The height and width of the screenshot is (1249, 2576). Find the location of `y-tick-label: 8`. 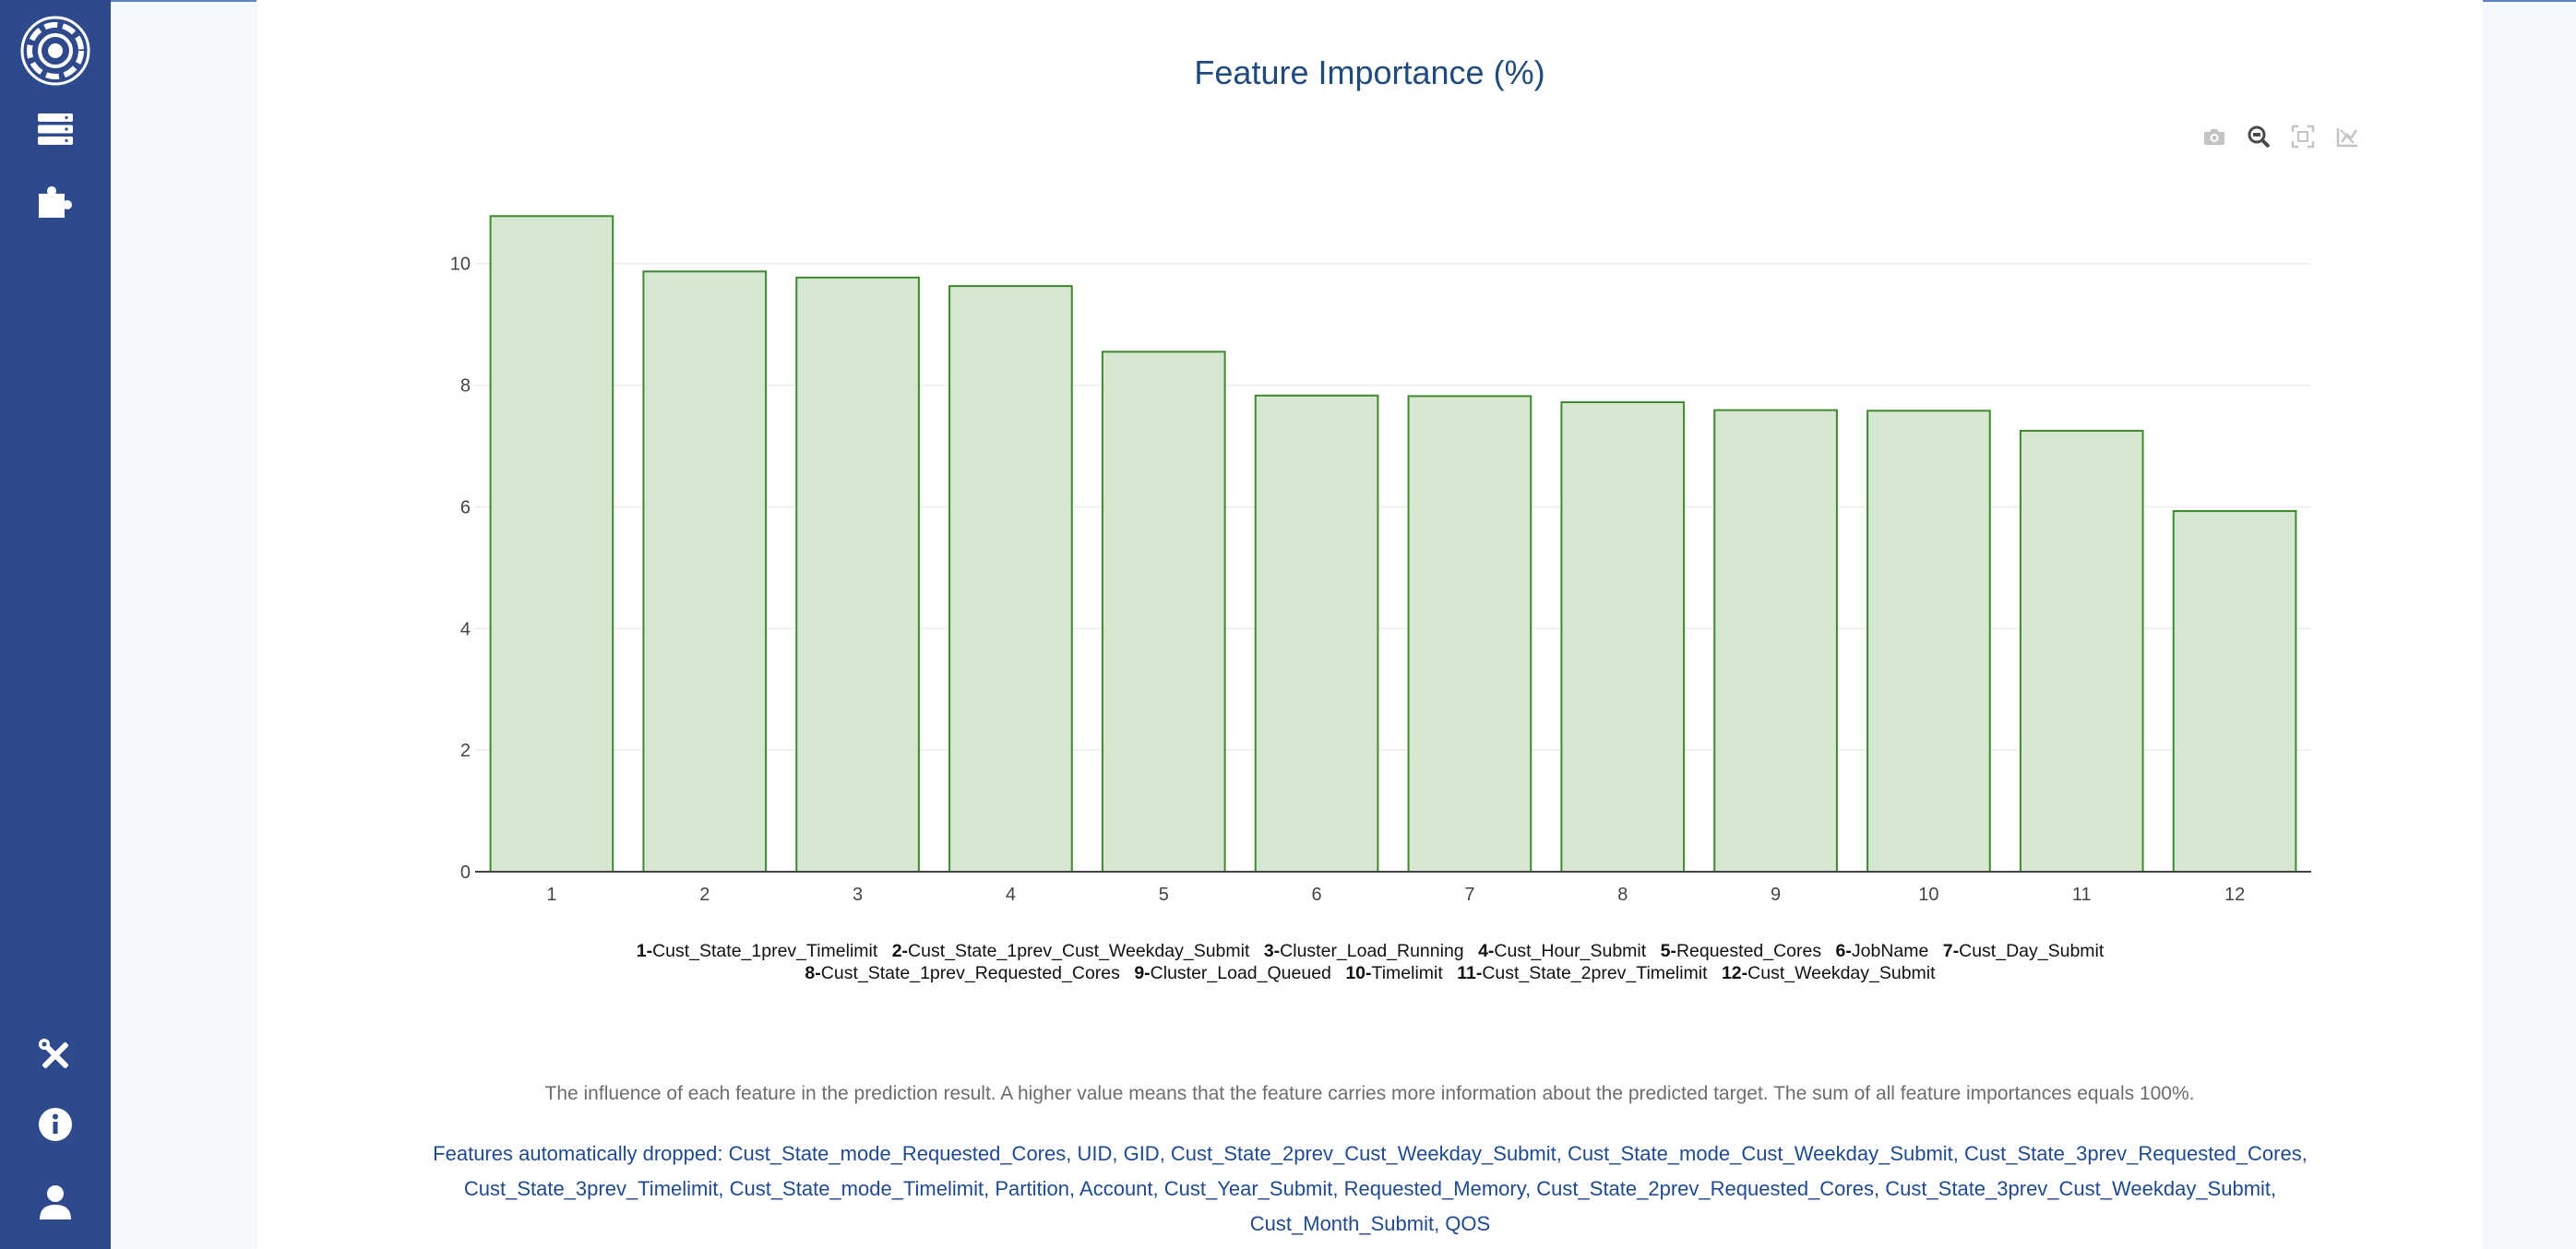

y-tick-label: 8 is located at coordinates (466, 386).